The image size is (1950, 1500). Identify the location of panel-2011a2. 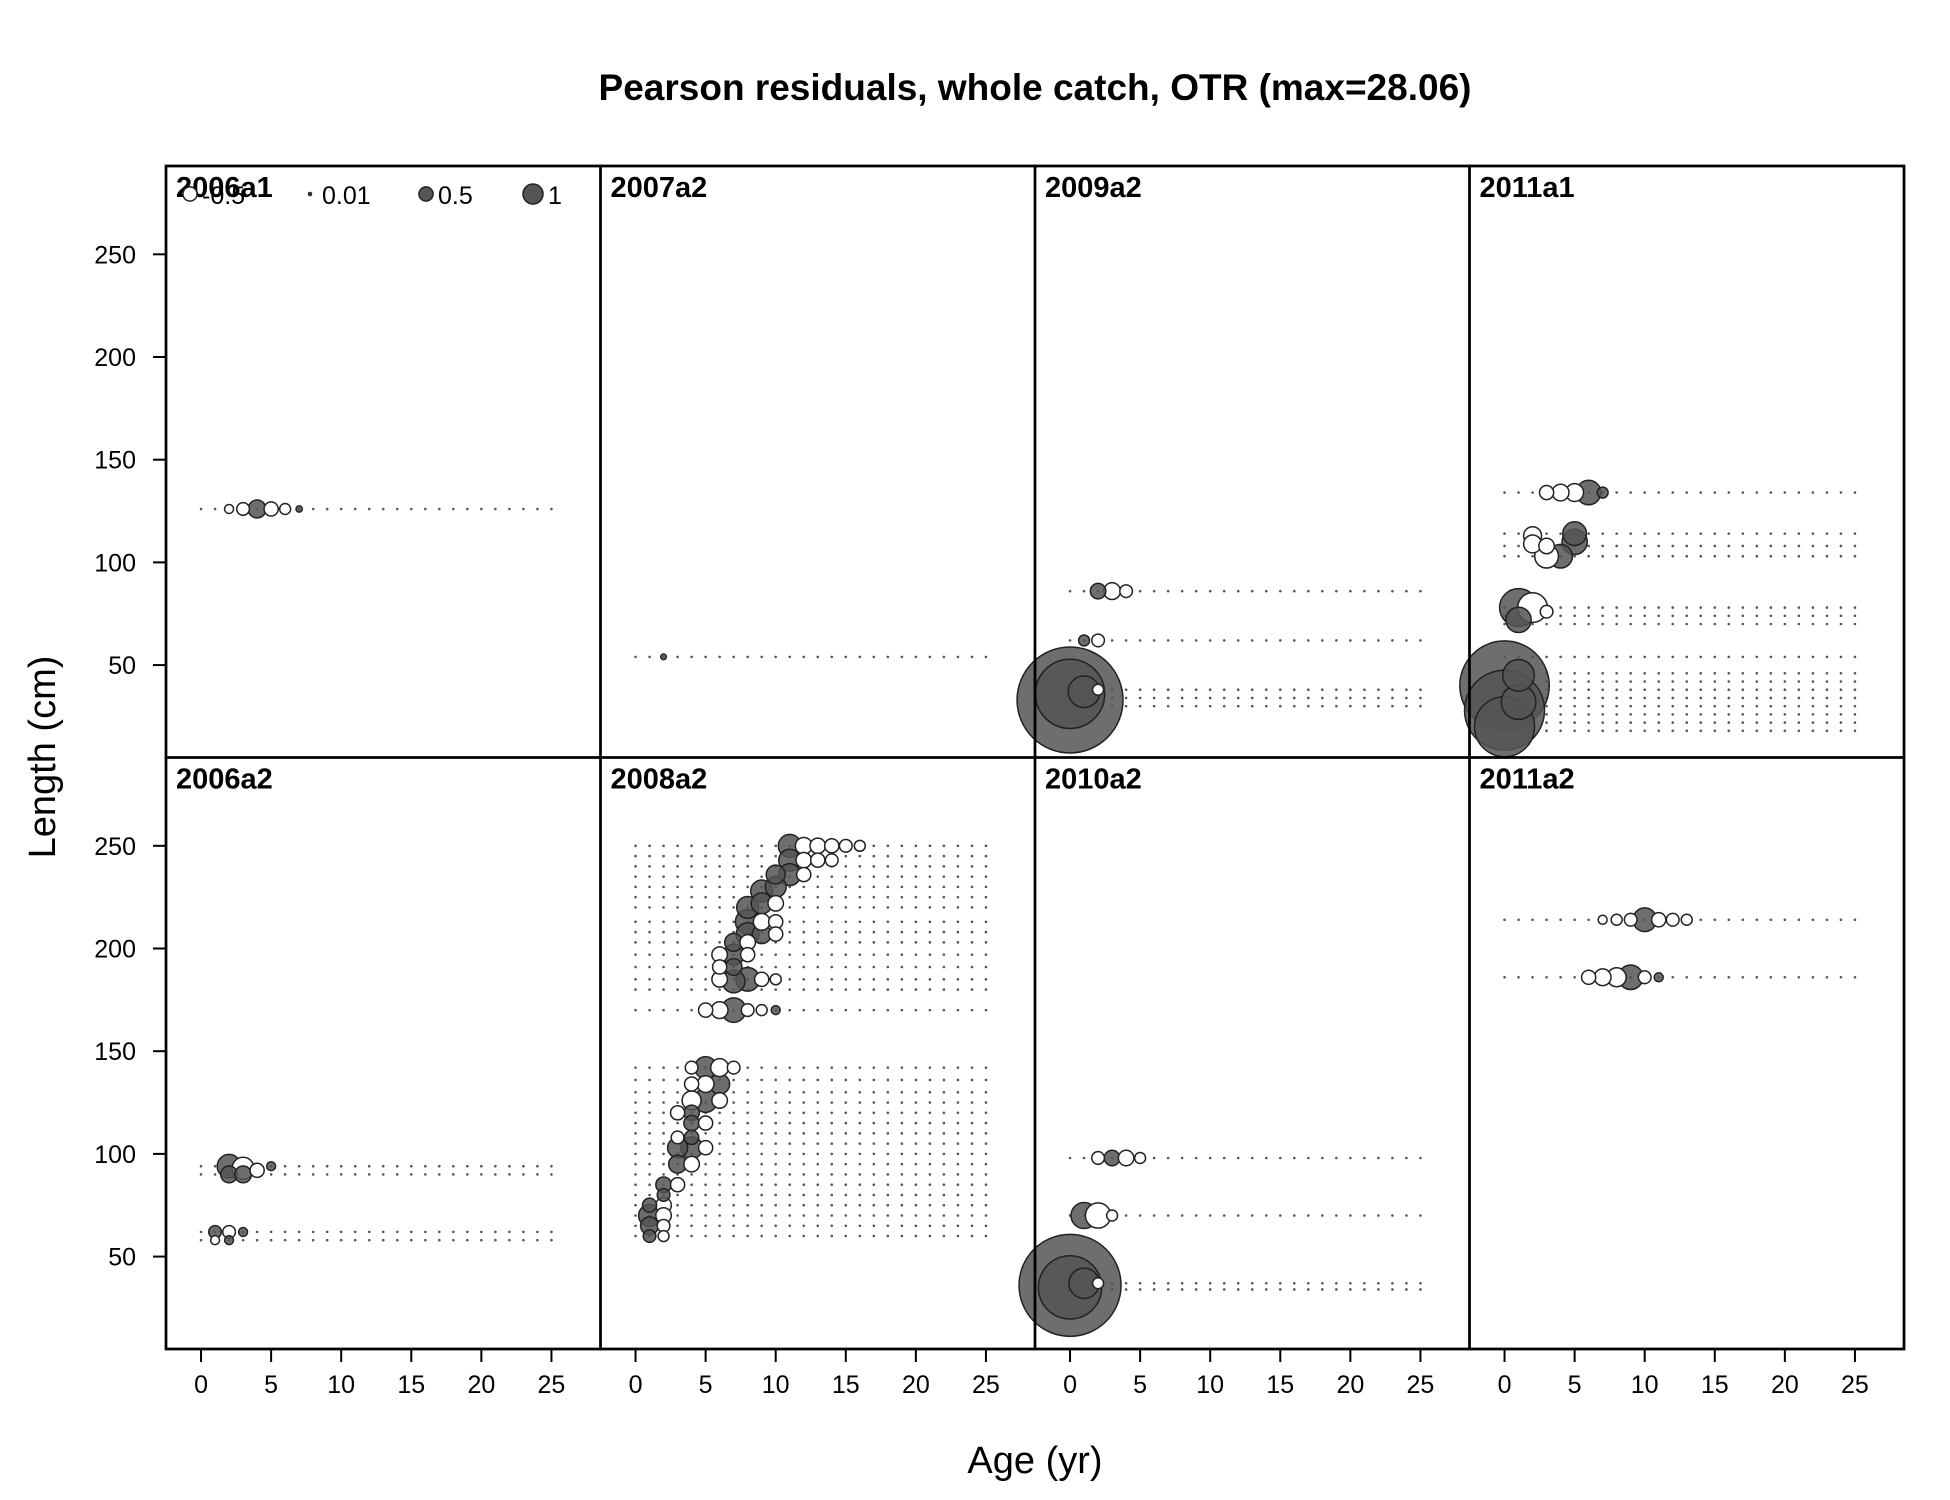
(1680, 949).